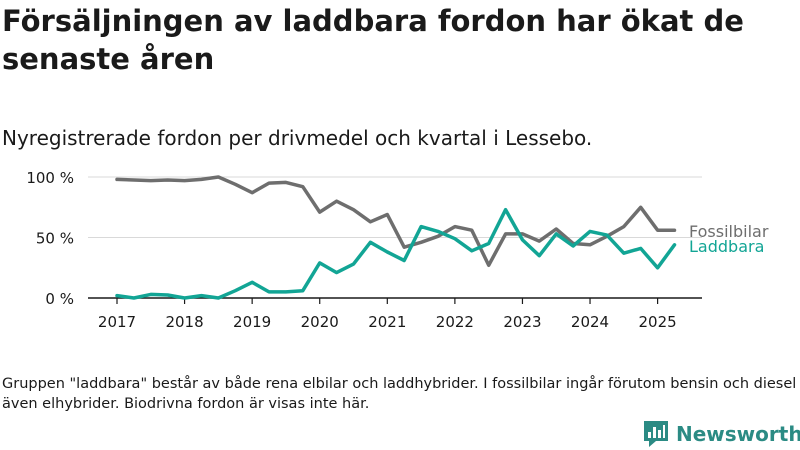 This screenshot has width=800, height=450. What do you see at coordinates (726, 246) in the screenshot?
I see `series-label-laddbara: Laddbara` at bounding box center [726, 246].